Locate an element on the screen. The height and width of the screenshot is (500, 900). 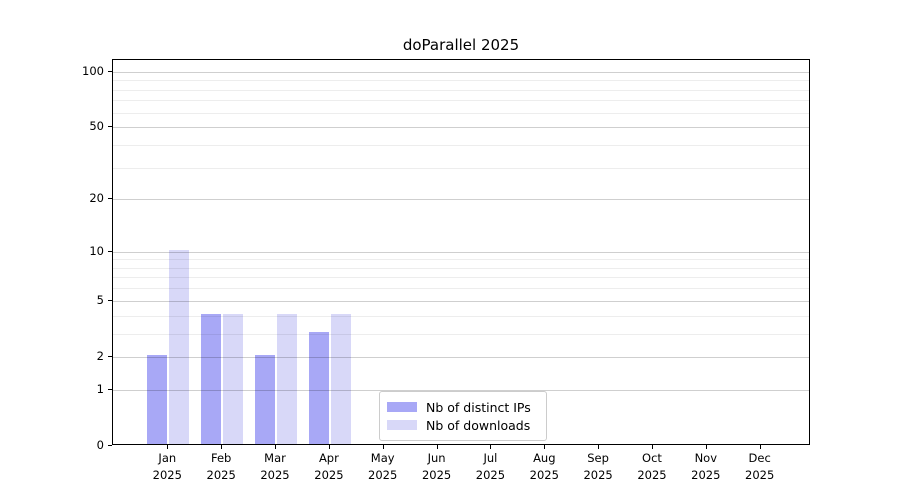
x-tick-label: Mar 2025 is located at coordinates (275, 466).